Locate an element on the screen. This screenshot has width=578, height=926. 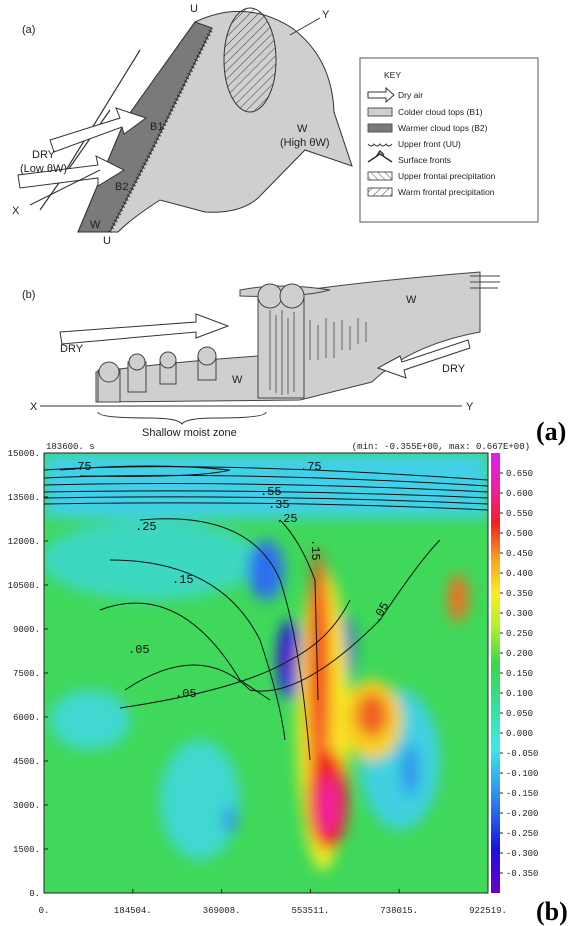
colorbar-tick-label: 0.650 is located at coordinates (519, 474).